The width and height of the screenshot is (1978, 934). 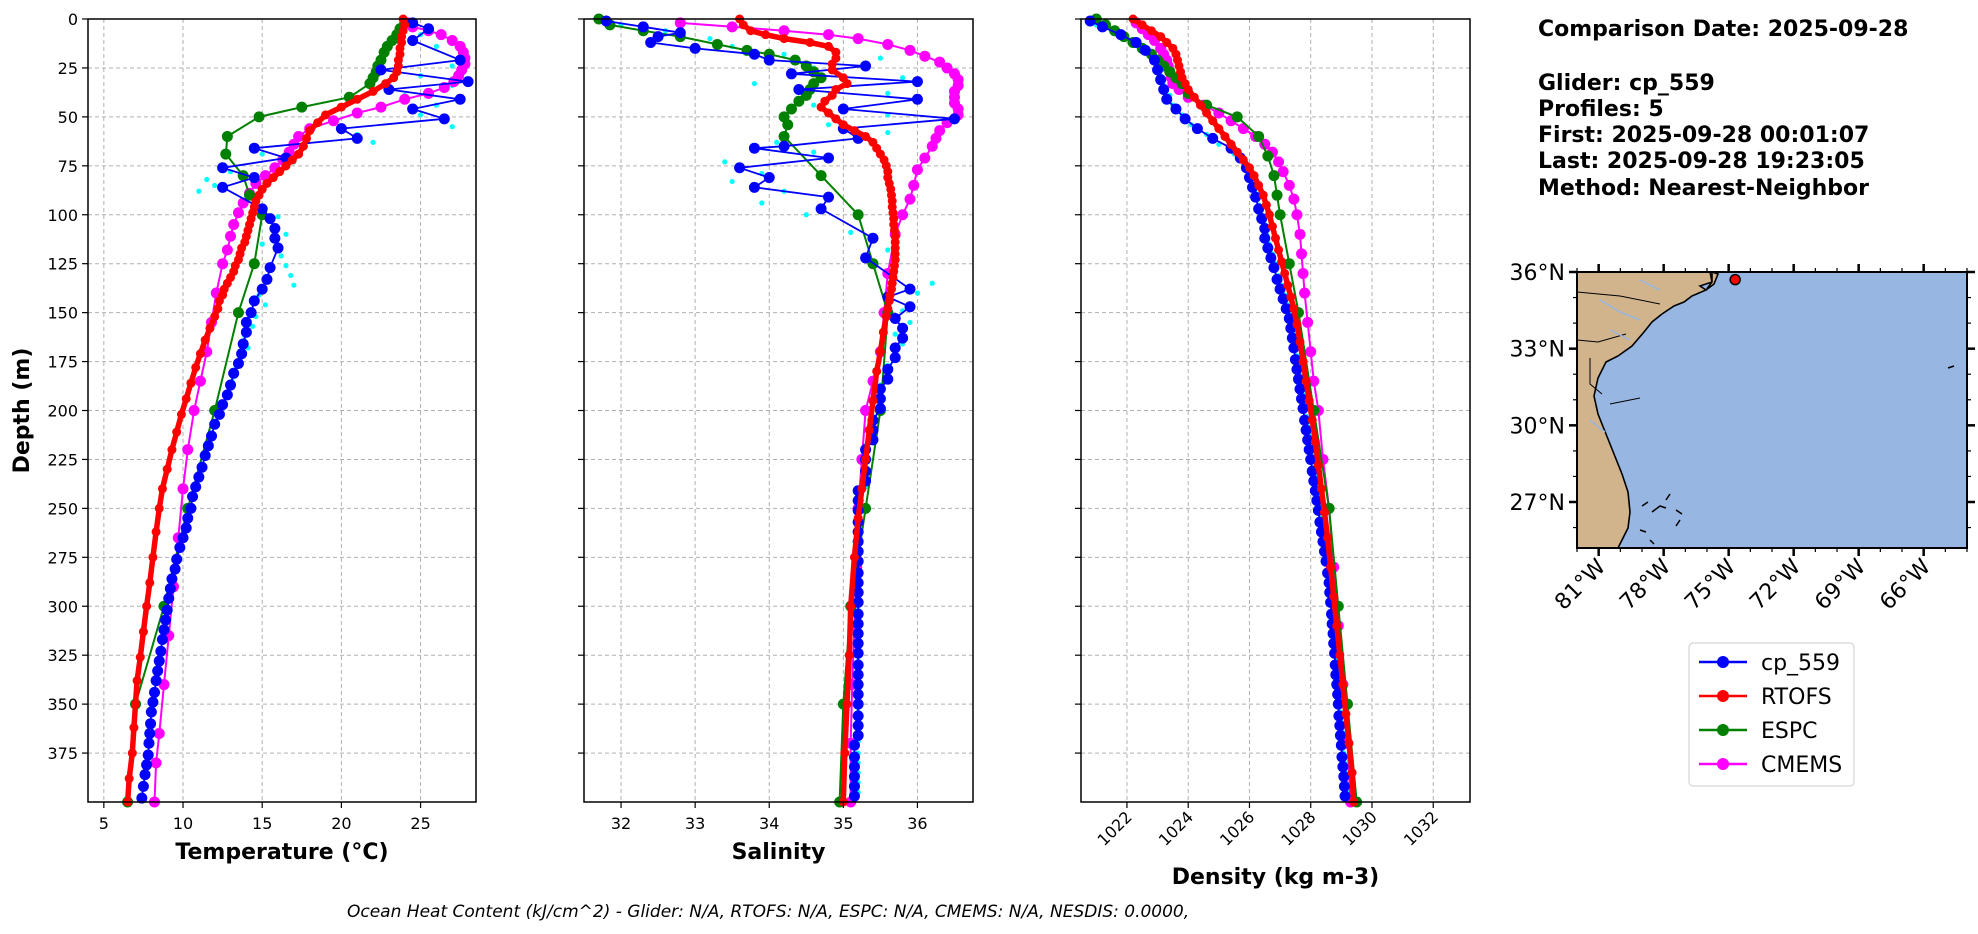 What do you see at coordinates (820, 411) in the screenshot?
I see `series-line` at bounding box center [820, 411].